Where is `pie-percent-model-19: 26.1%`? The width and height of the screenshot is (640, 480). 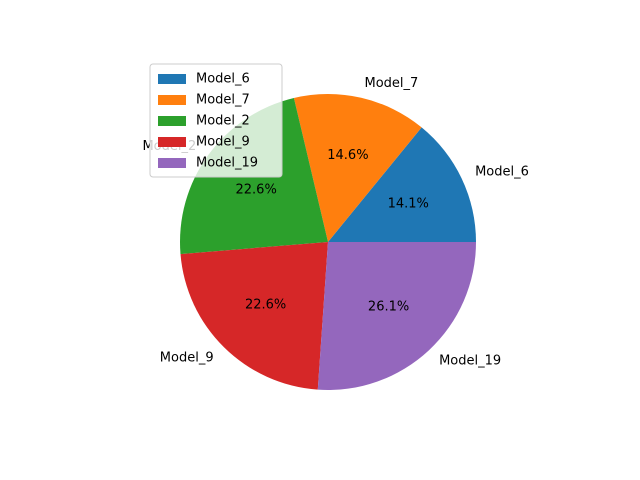 pie-percent-model-19: 26.1% is located at coordinates (388, 306).